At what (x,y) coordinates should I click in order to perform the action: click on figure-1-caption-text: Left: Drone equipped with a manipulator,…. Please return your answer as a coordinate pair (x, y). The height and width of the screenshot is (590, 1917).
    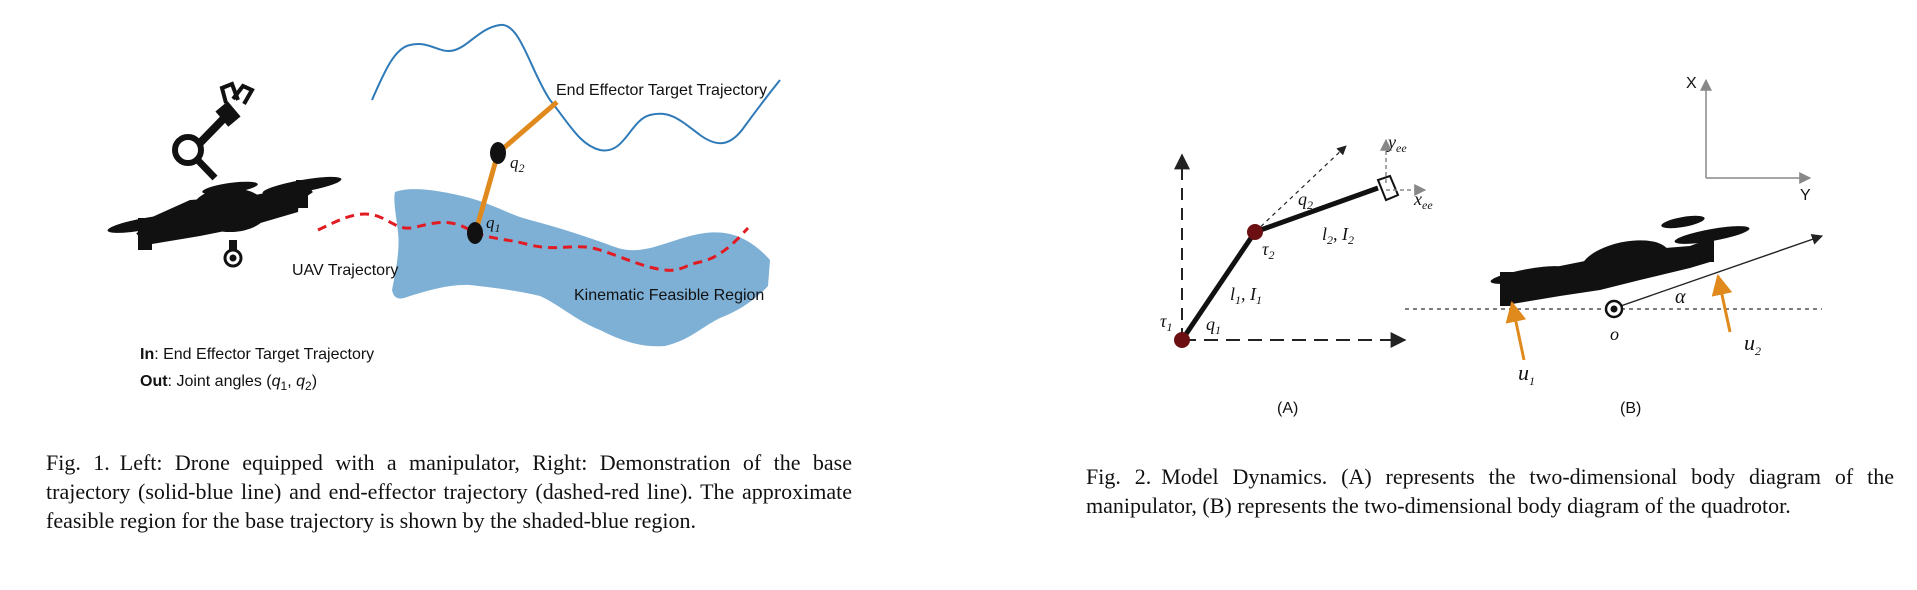
    Looking at the image, I should click on (449, 491).